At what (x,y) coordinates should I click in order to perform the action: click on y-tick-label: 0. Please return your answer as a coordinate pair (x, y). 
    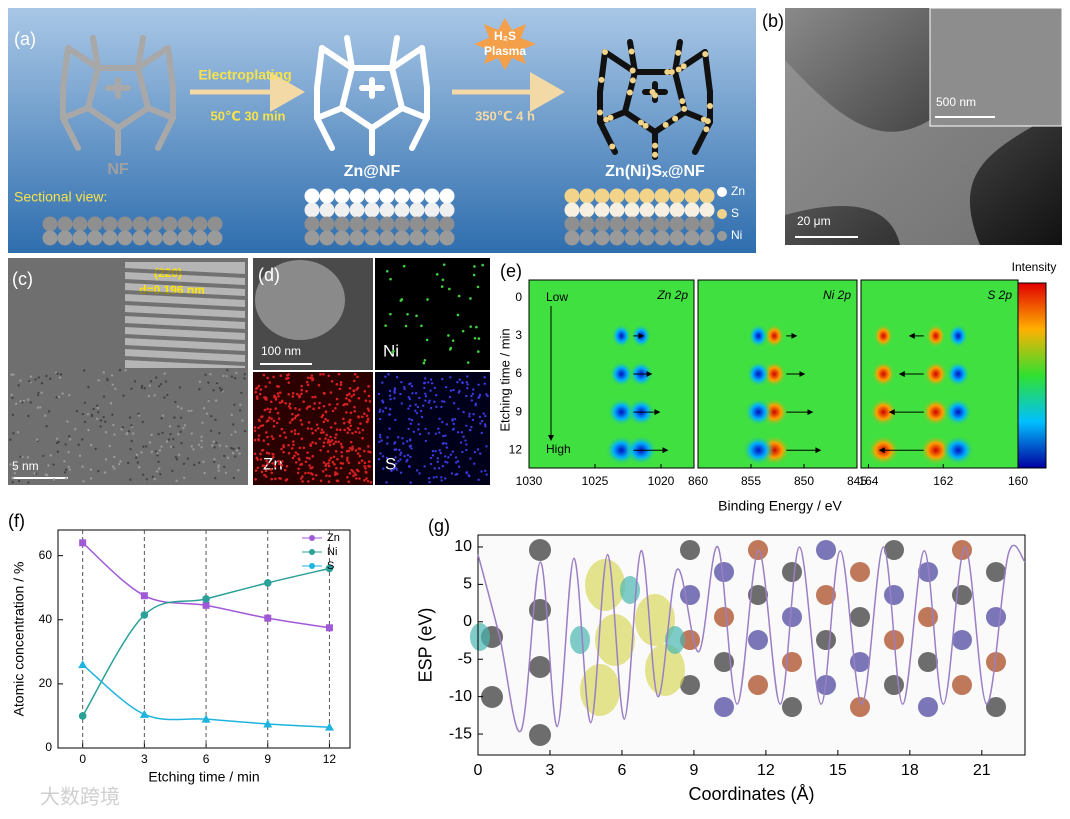
    Looking at the image, I should click on (467, 621).